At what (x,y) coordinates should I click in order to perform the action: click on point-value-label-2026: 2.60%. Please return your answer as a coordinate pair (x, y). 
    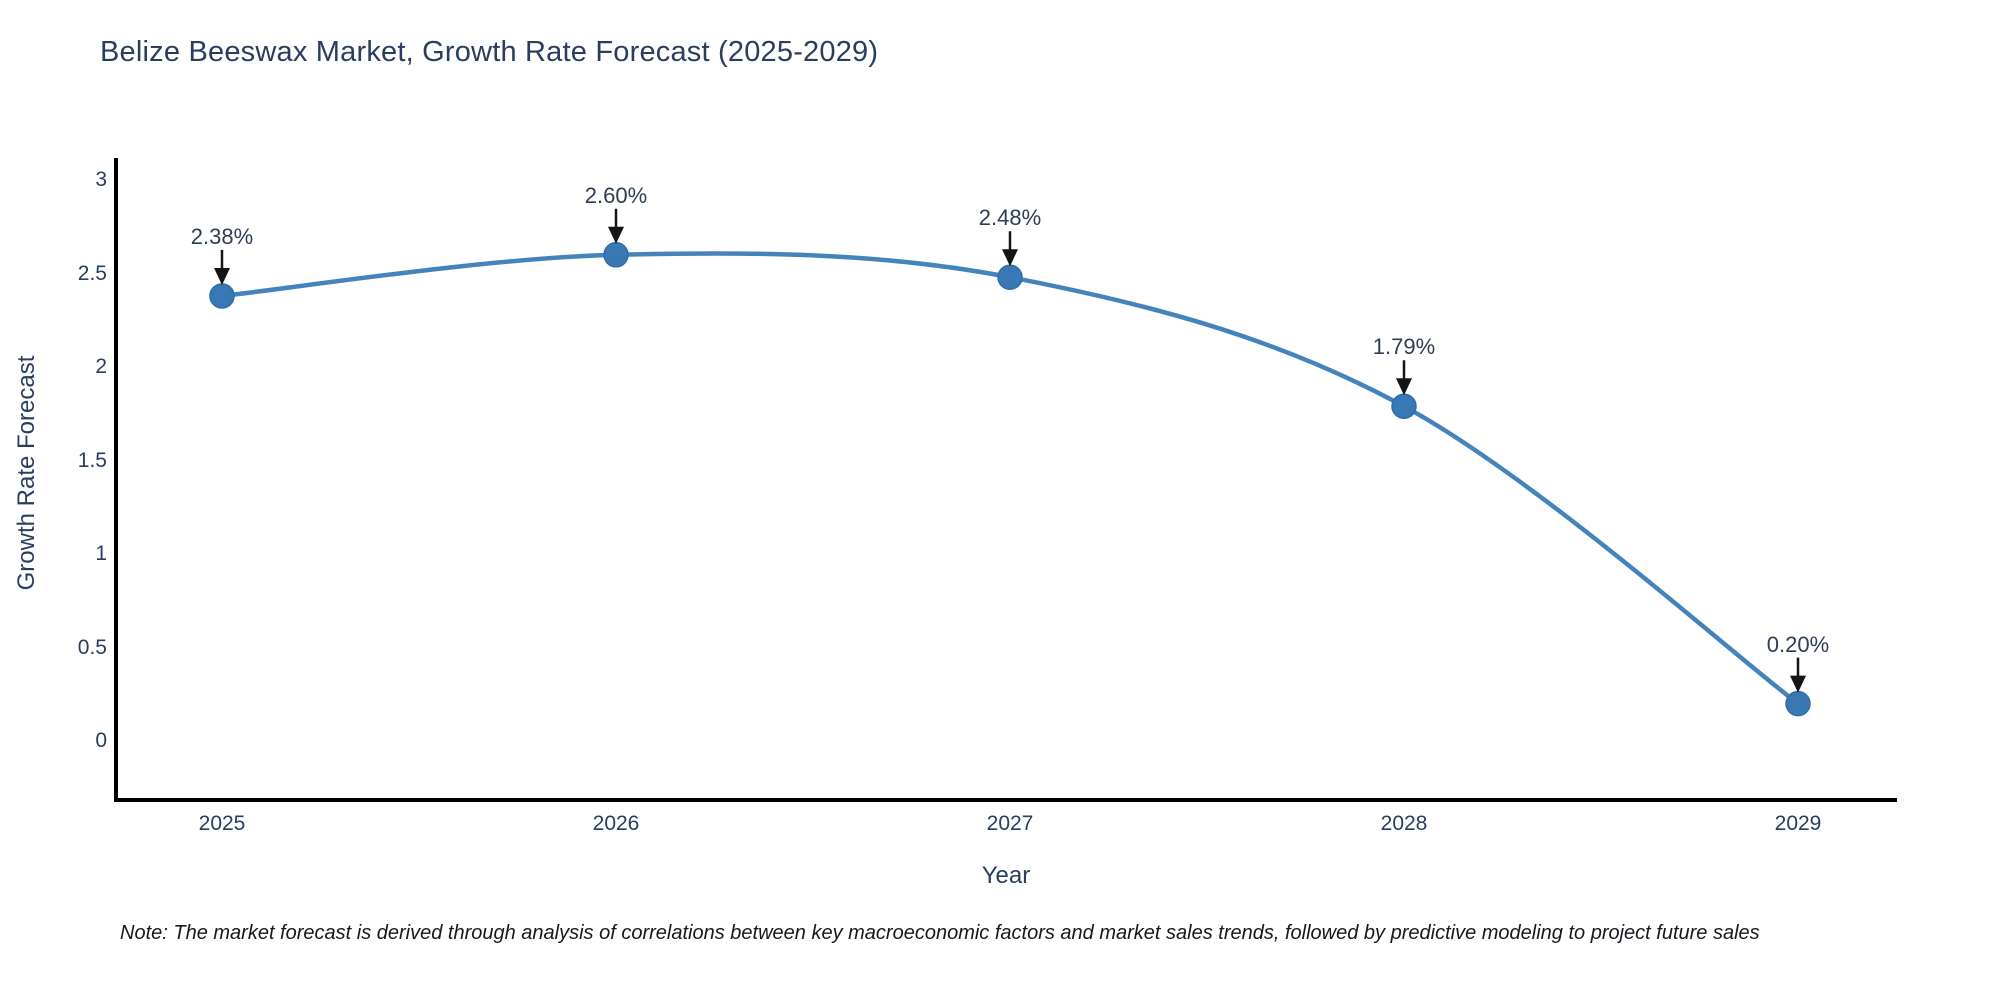
    Looking at the image, I should click on (616, 195).